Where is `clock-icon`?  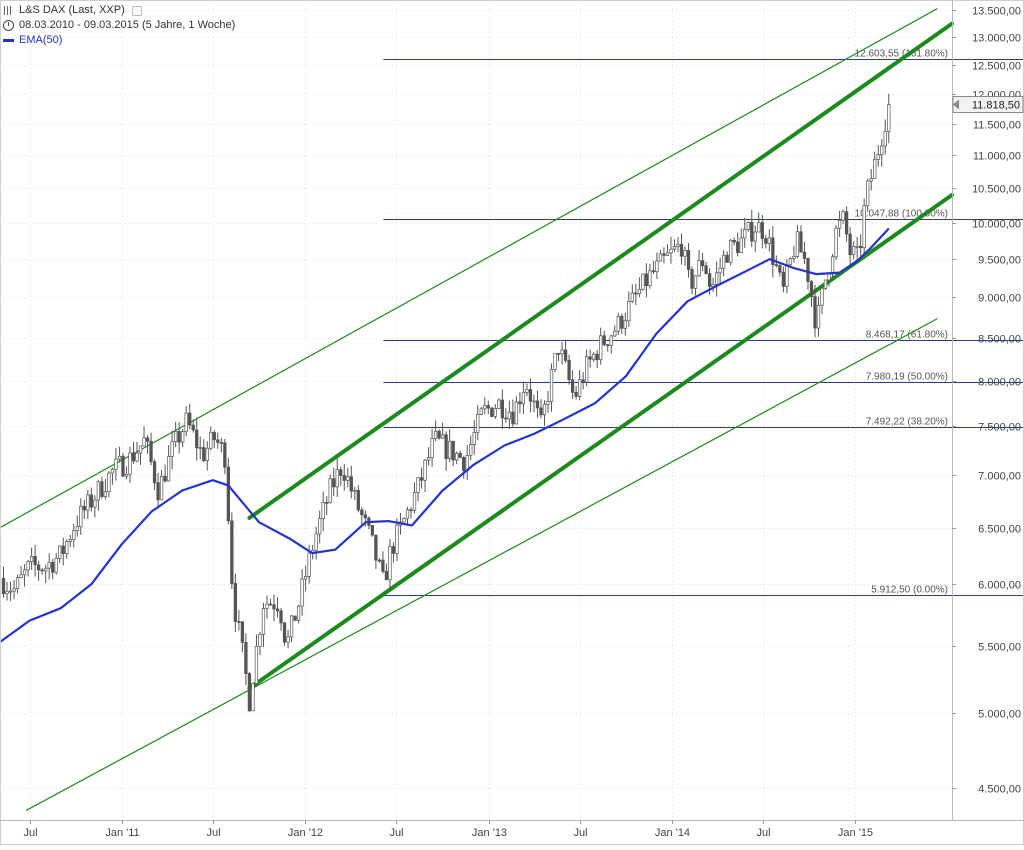 clock-icon is located at coordinates (8, 25).